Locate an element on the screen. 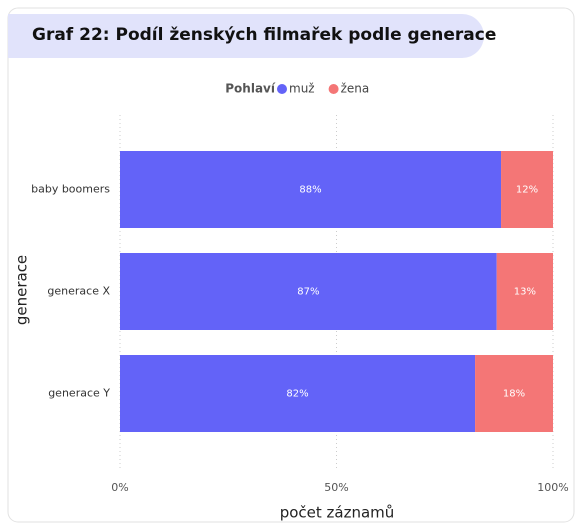 The height and width of the screenshot is (526, 582). y-tick-label: generace X is located at coordinates (78, 291).